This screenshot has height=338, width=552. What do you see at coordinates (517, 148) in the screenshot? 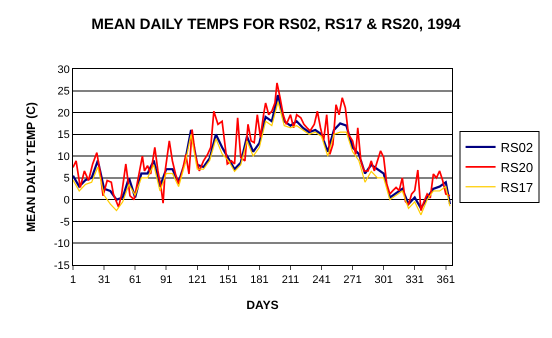
I see `legend-label: RS02` at bounding box center [517, 148].